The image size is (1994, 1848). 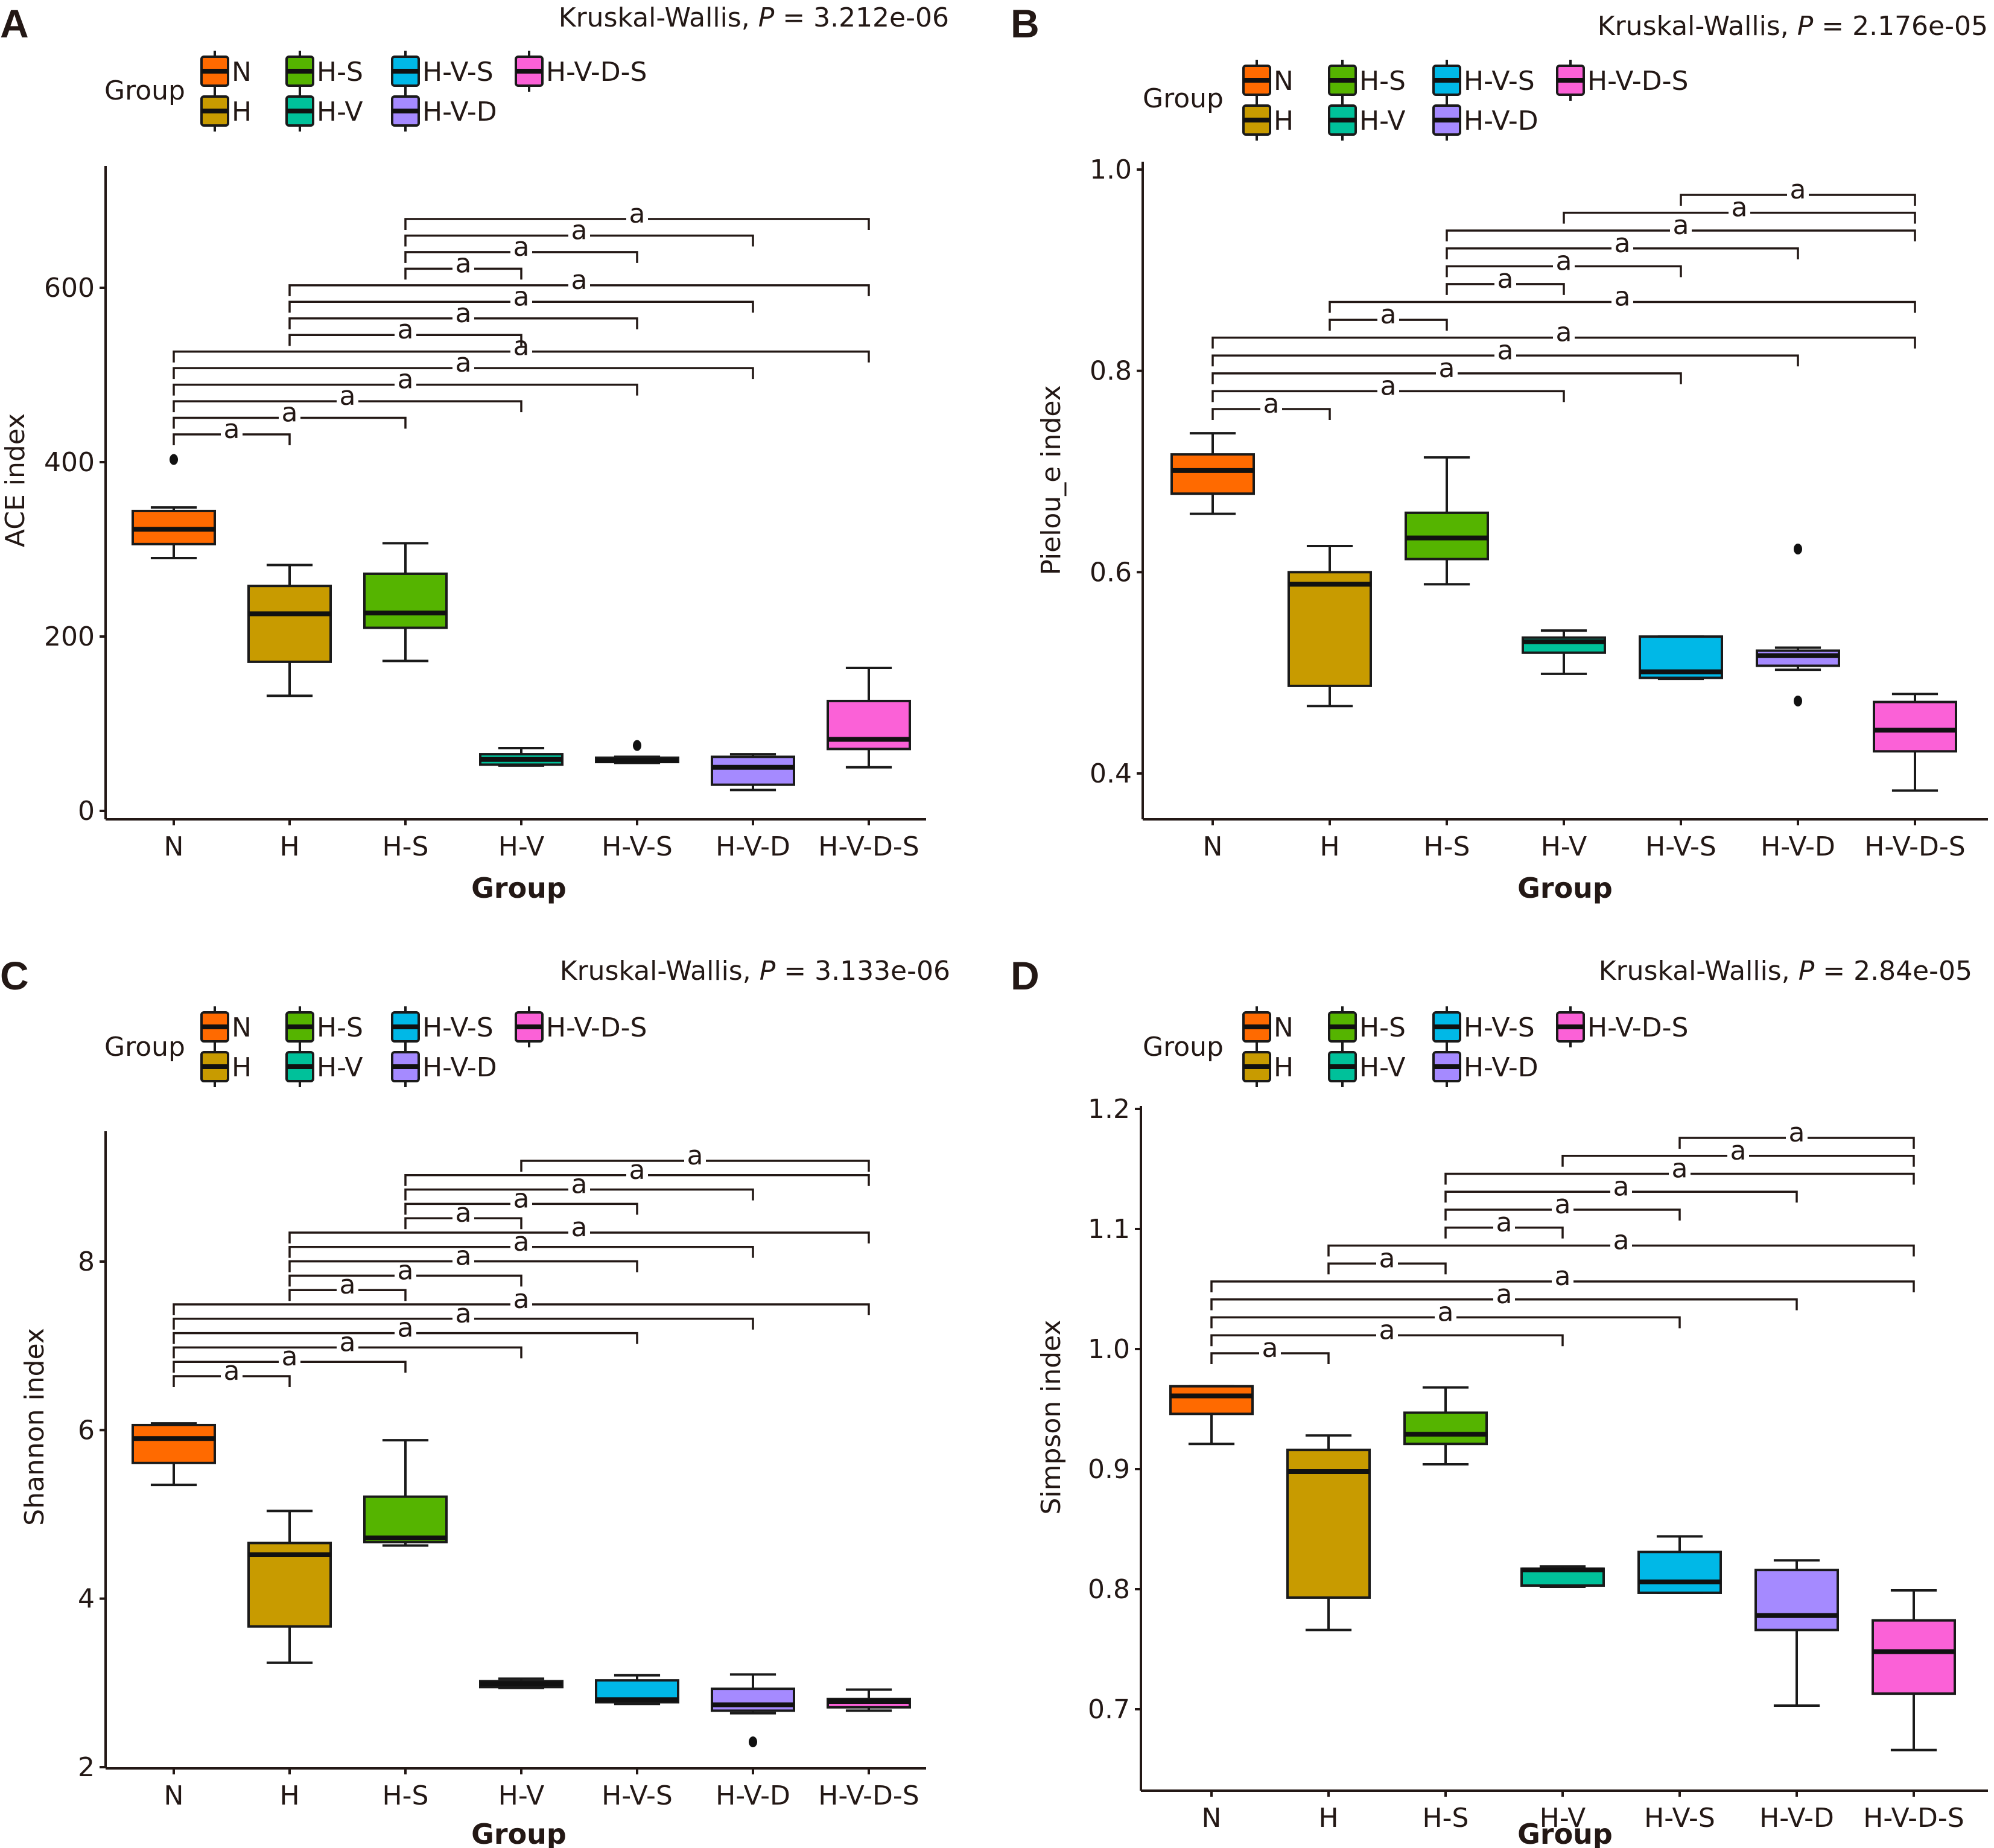 I want to click on kruskal-wallis-title: Kruskal-Wallis, P = 3.133e-06, so click(x=755, y=971).